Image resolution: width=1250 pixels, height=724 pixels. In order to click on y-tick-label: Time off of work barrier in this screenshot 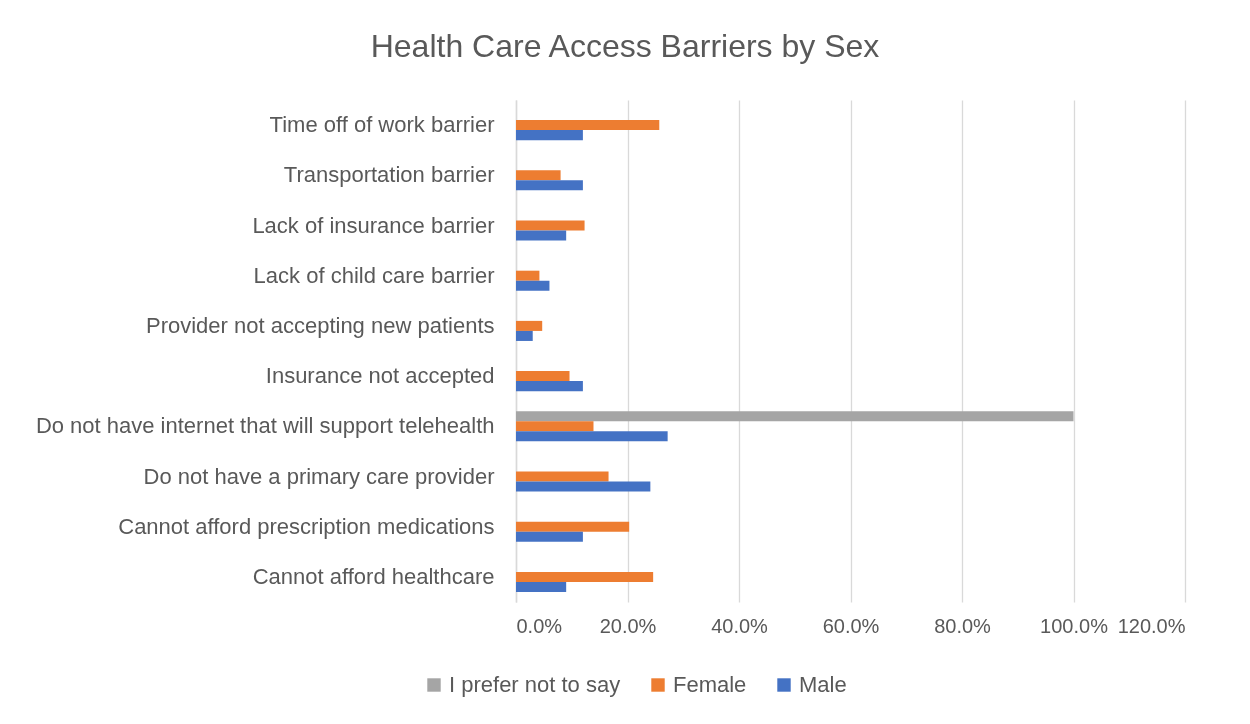, I will do `click(382, 125)`.